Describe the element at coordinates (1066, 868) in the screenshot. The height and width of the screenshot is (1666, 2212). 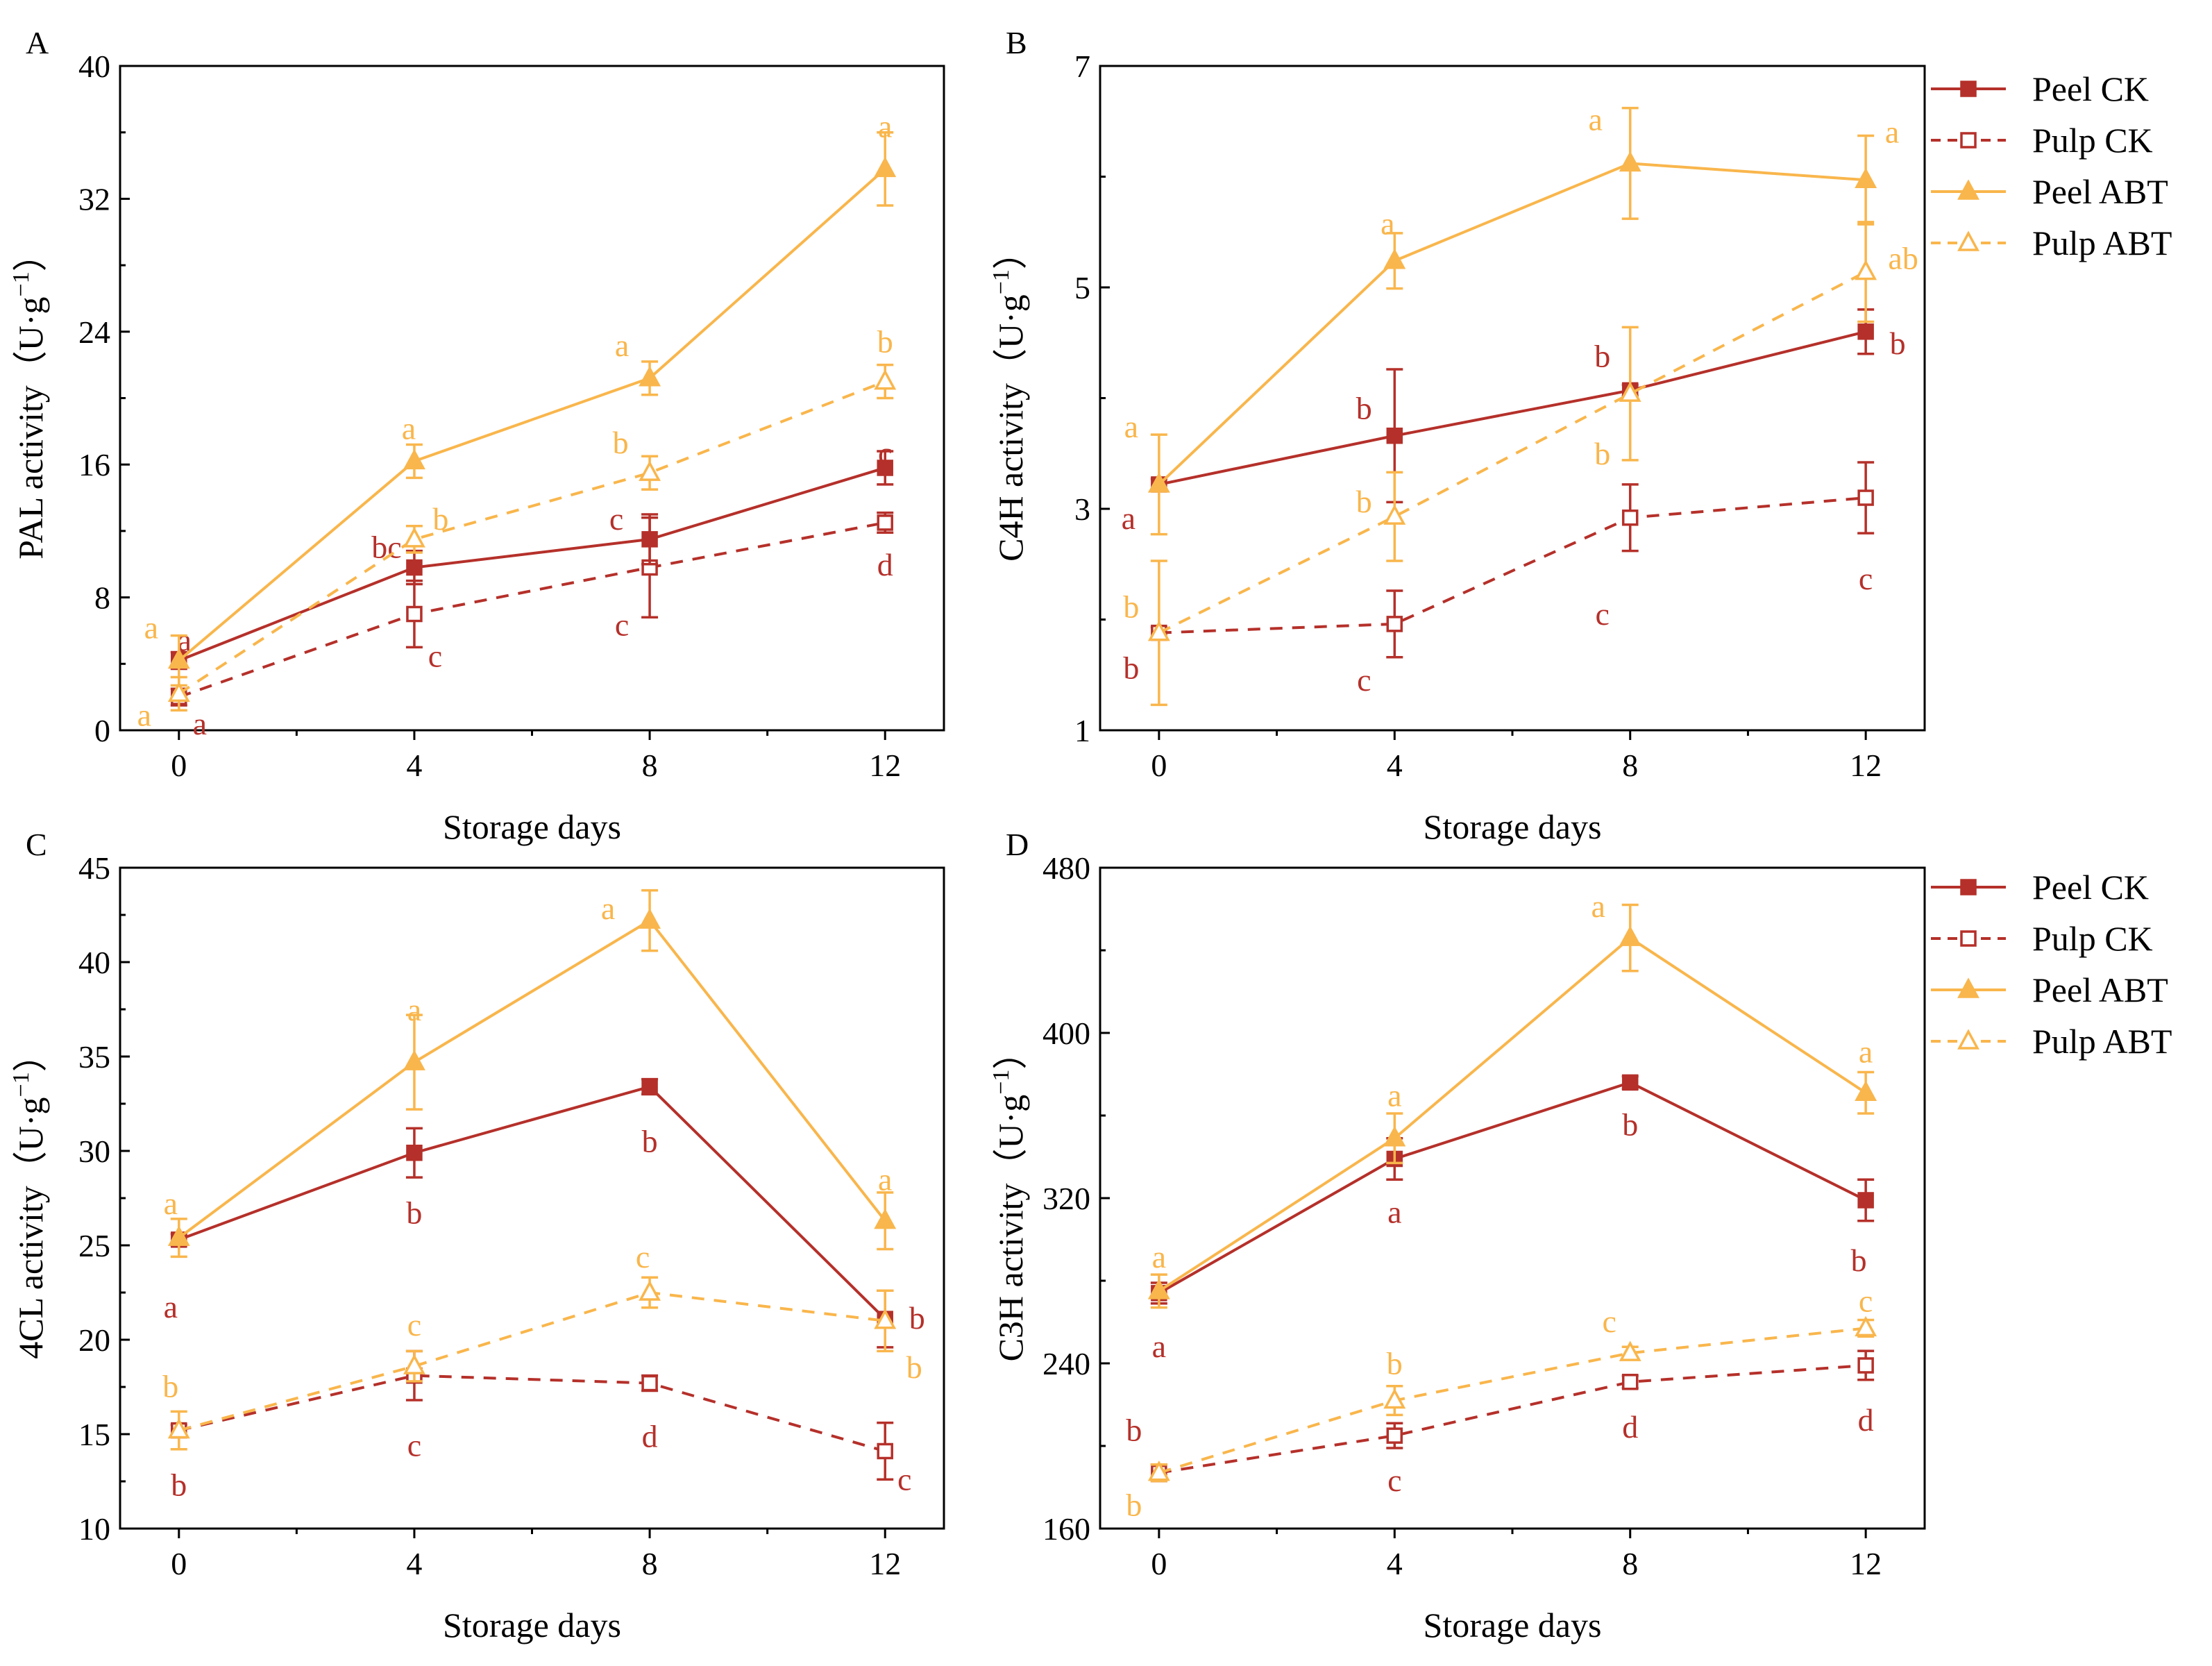
I see `y-tick-label: 480` at that location.